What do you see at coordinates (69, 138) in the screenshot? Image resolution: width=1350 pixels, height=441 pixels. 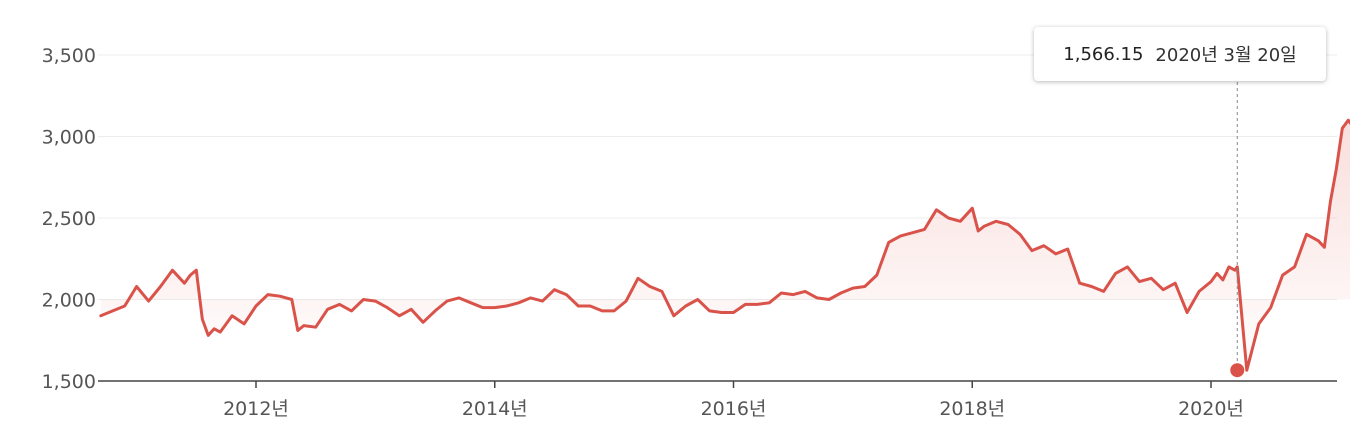 I see `y-tick-label: 3,000` at bounding box center [69, 138].